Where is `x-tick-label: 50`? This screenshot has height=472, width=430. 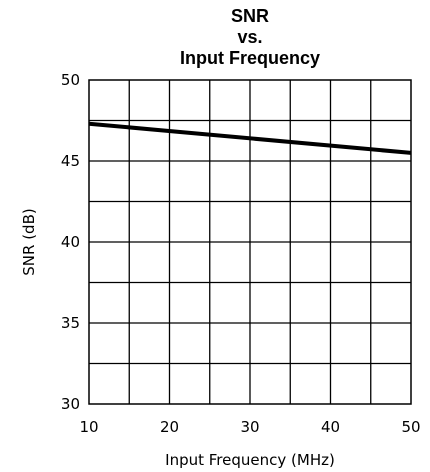 x-tick-label: 50 is located at coordinates (410, 427).